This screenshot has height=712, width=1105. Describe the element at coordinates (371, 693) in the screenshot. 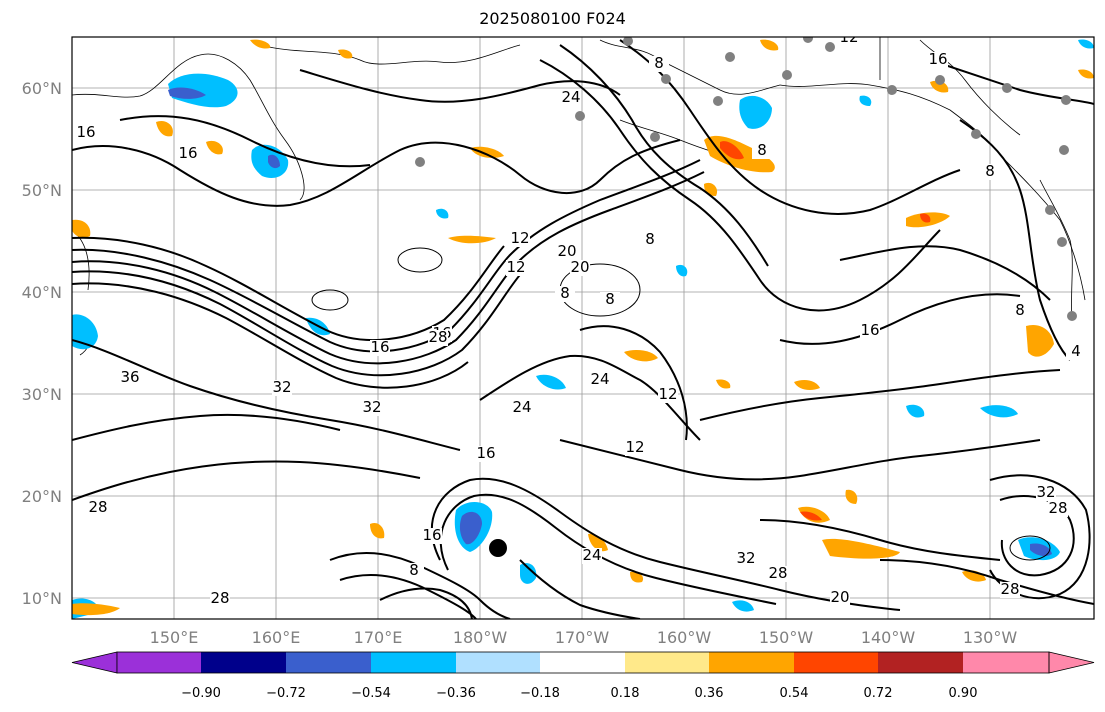

I see `colorbar-tick-label: −0.54` at that location.